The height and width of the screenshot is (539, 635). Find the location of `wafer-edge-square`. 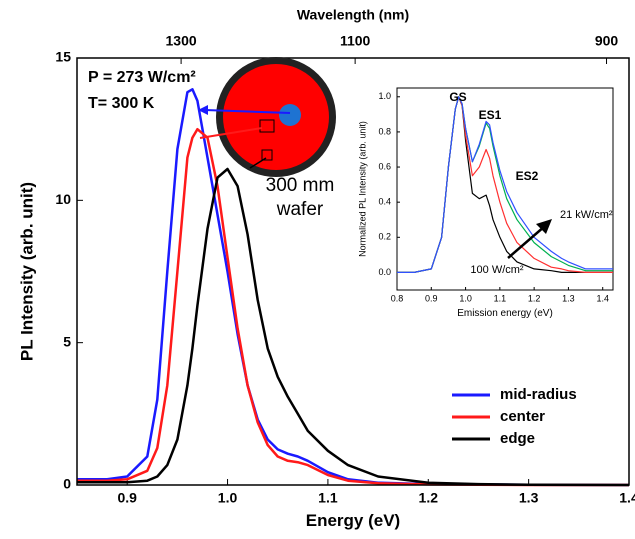

wafer-edge-square is located at coordinates (267, 155).